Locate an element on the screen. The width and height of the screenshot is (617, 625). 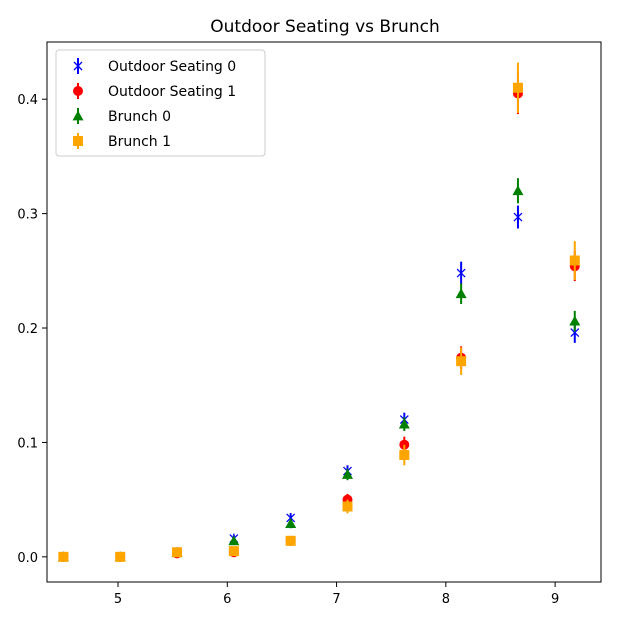
y-tick-label: 0.2 is located at coordinates (27, 329).